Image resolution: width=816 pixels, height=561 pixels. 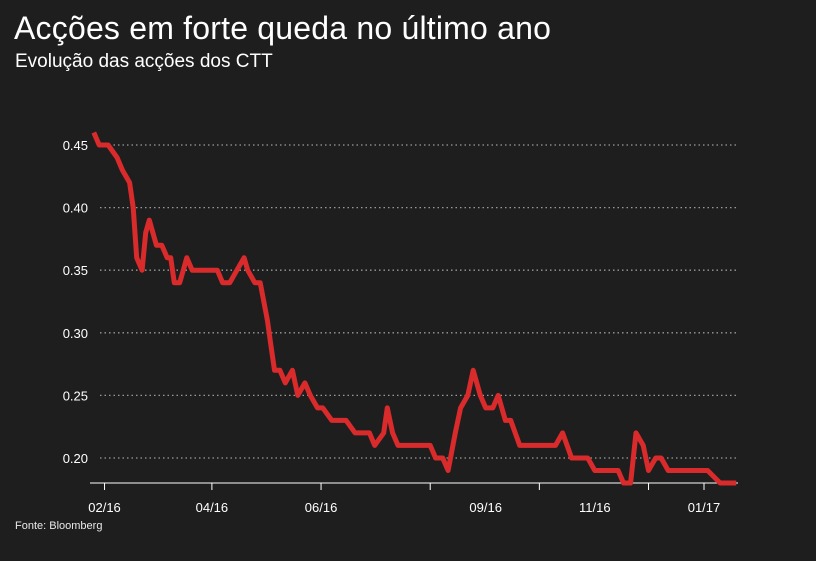 I want to click on y-tick-label: 0.45, so click(x=75, y=145).